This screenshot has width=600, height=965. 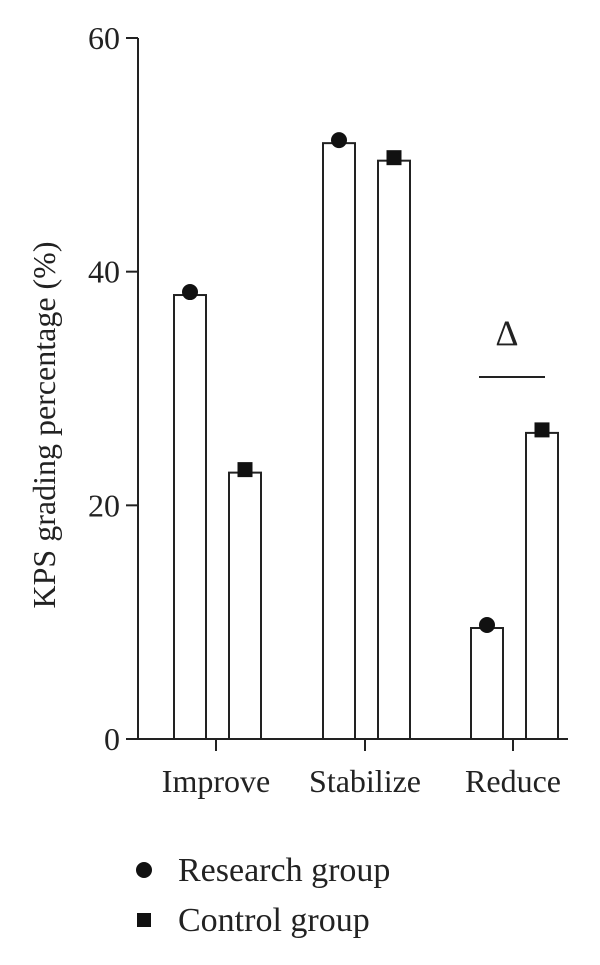 I want to click on legend: Research group Control group, so click(x=263, y=895).